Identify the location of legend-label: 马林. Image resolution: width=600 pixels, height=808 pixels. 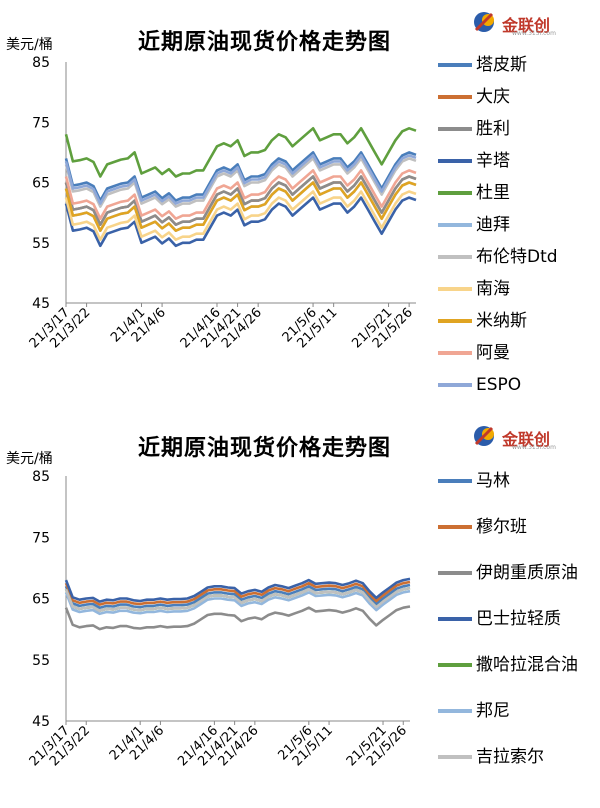
(493, 481).